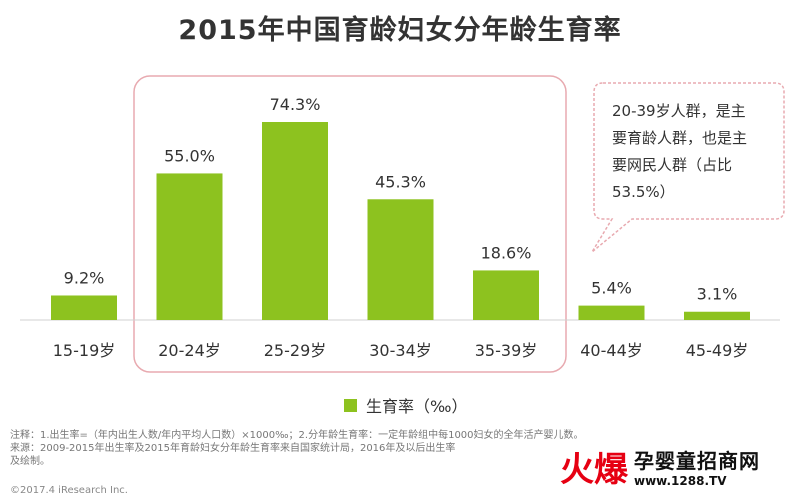 The width and height of the screenshot is (800, 500). What do you see at coordinates (84, 277) in the screenshot?
I see `value-label-1: 9.2%` at bounding box center [84, 277].